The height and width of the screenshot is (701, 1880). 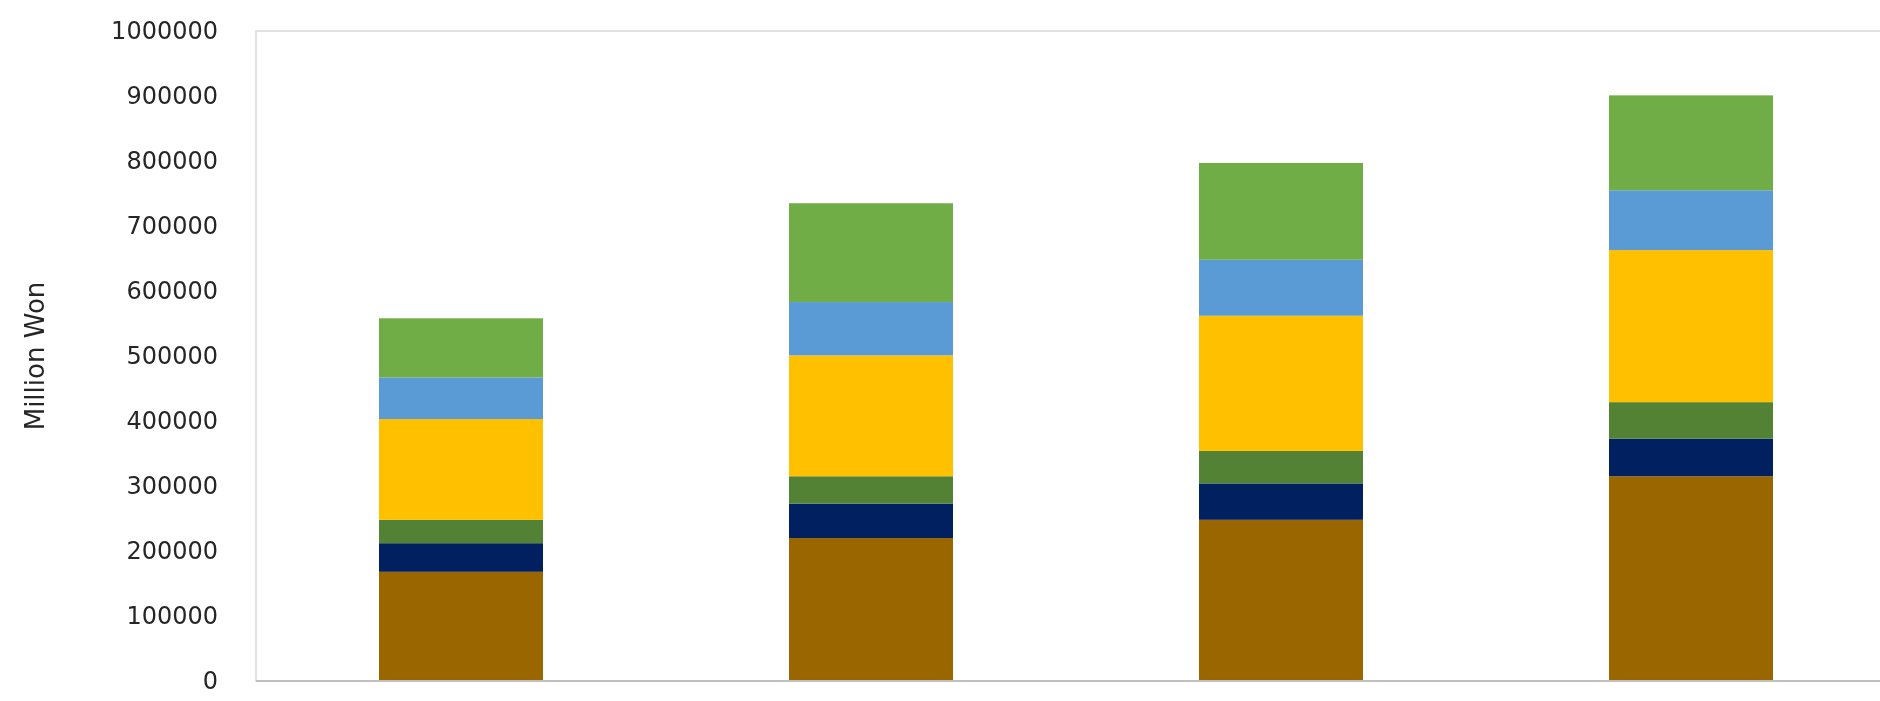 I want to click on y-tick-label: 100000, so click(x=172, y=616).